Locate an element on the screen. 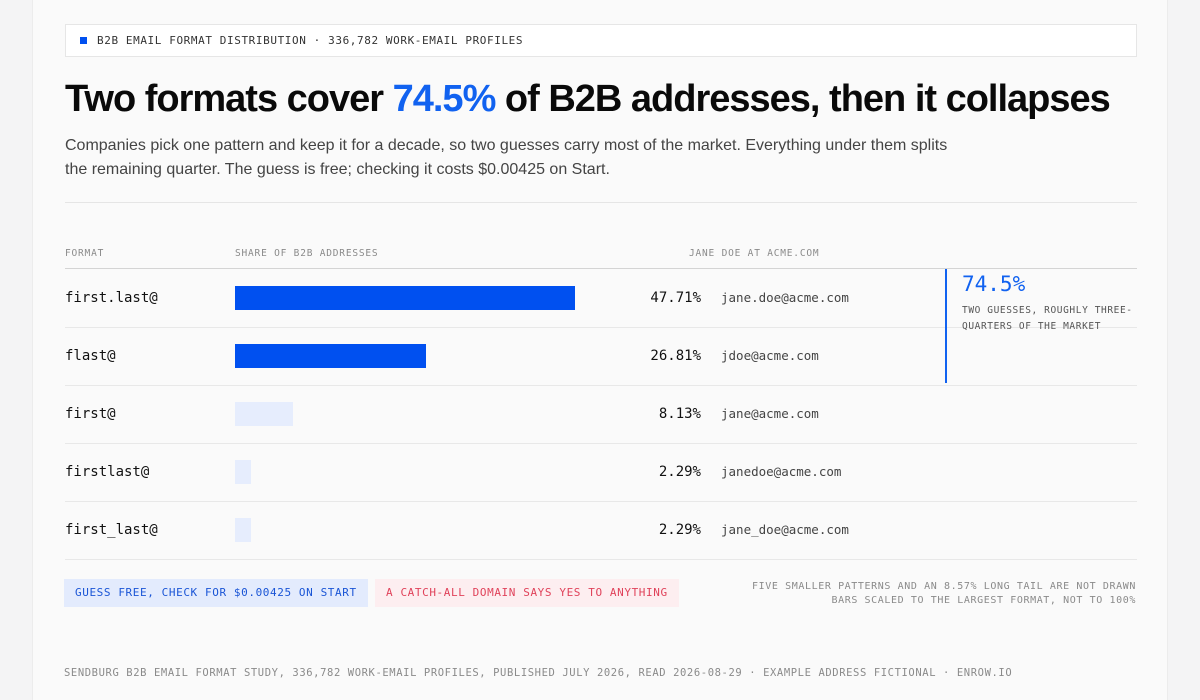  example-address: jane_doe@acme.com is located at coordinates (785, 529).